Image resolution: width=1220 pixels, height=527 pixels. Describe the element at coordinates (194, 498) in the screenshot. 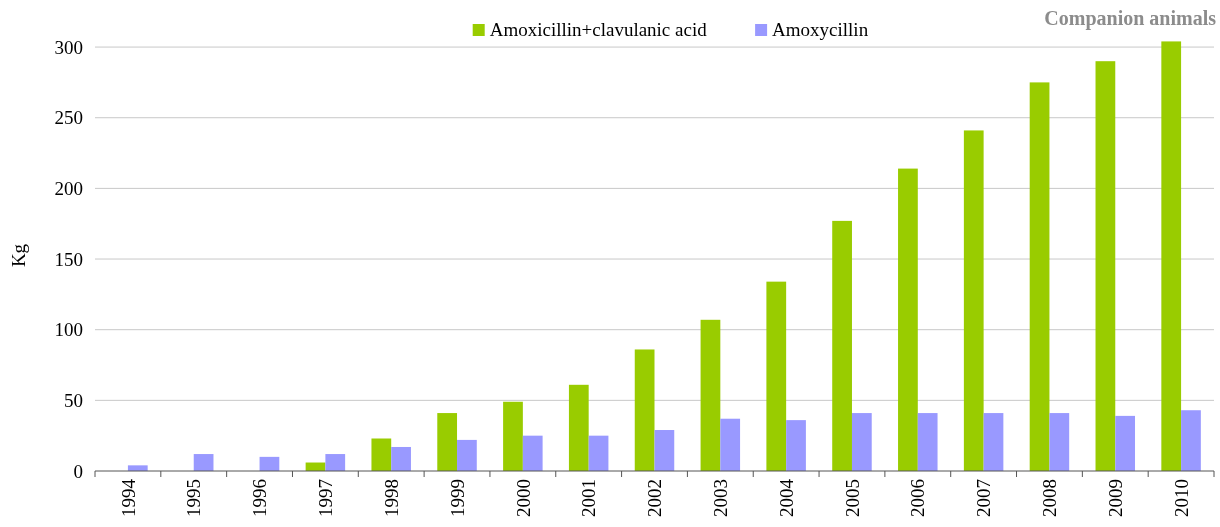

I see `x-tick-label: 1995` at that location.